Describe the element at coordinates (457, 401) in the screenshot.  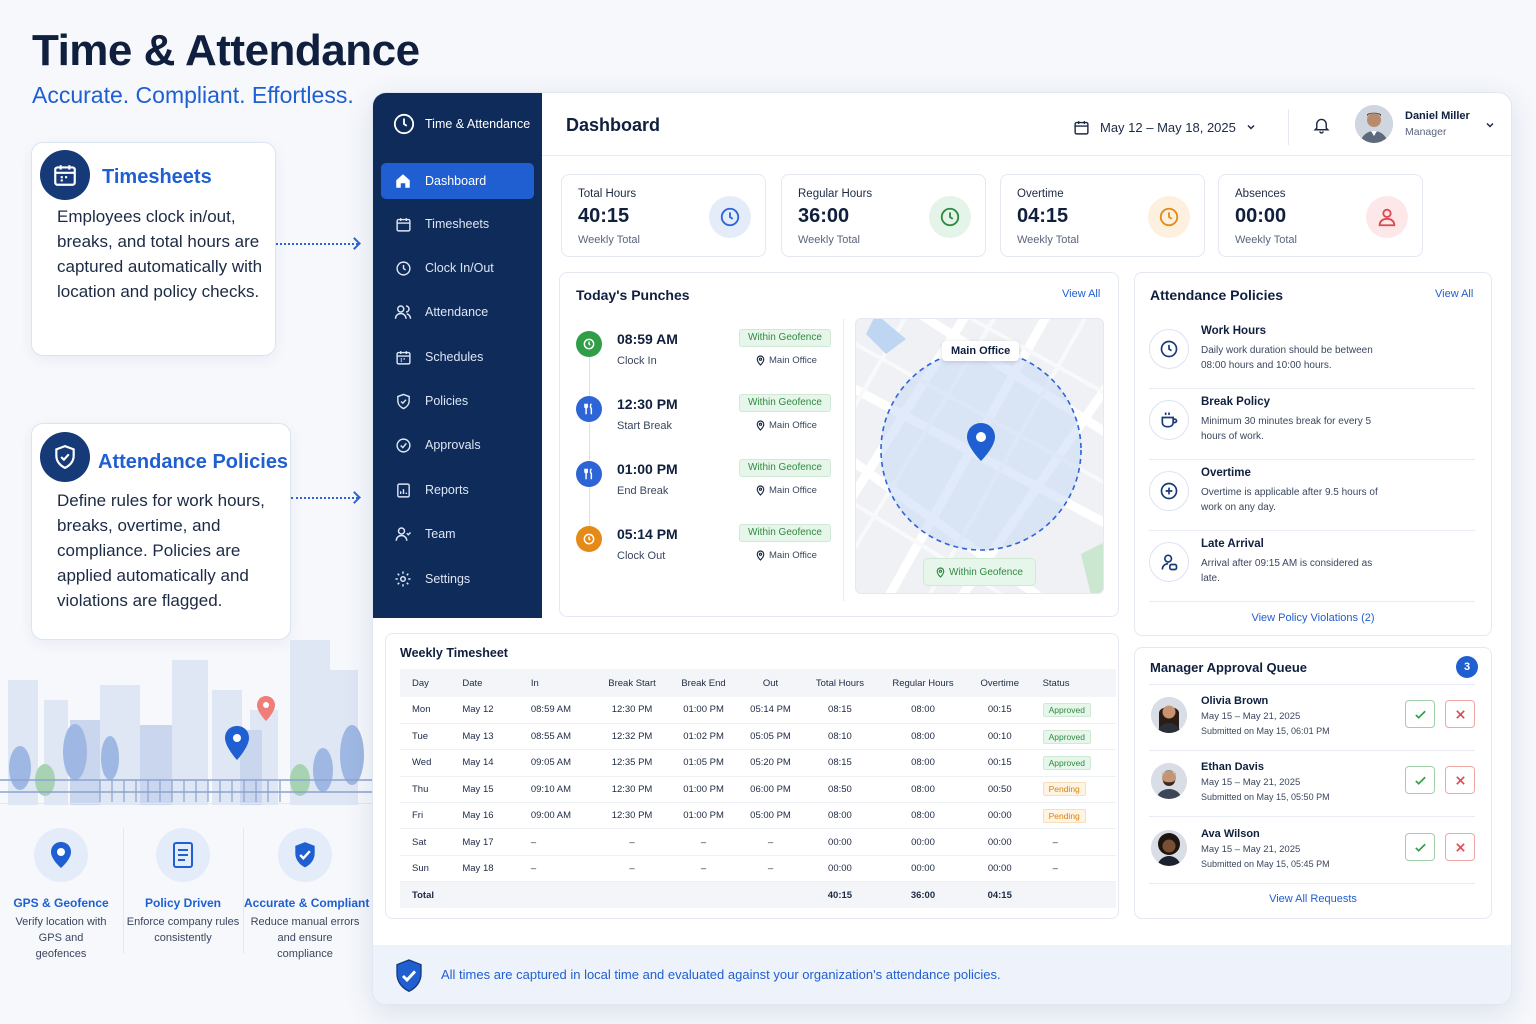
I see `nav-policies: Policies` at that location.